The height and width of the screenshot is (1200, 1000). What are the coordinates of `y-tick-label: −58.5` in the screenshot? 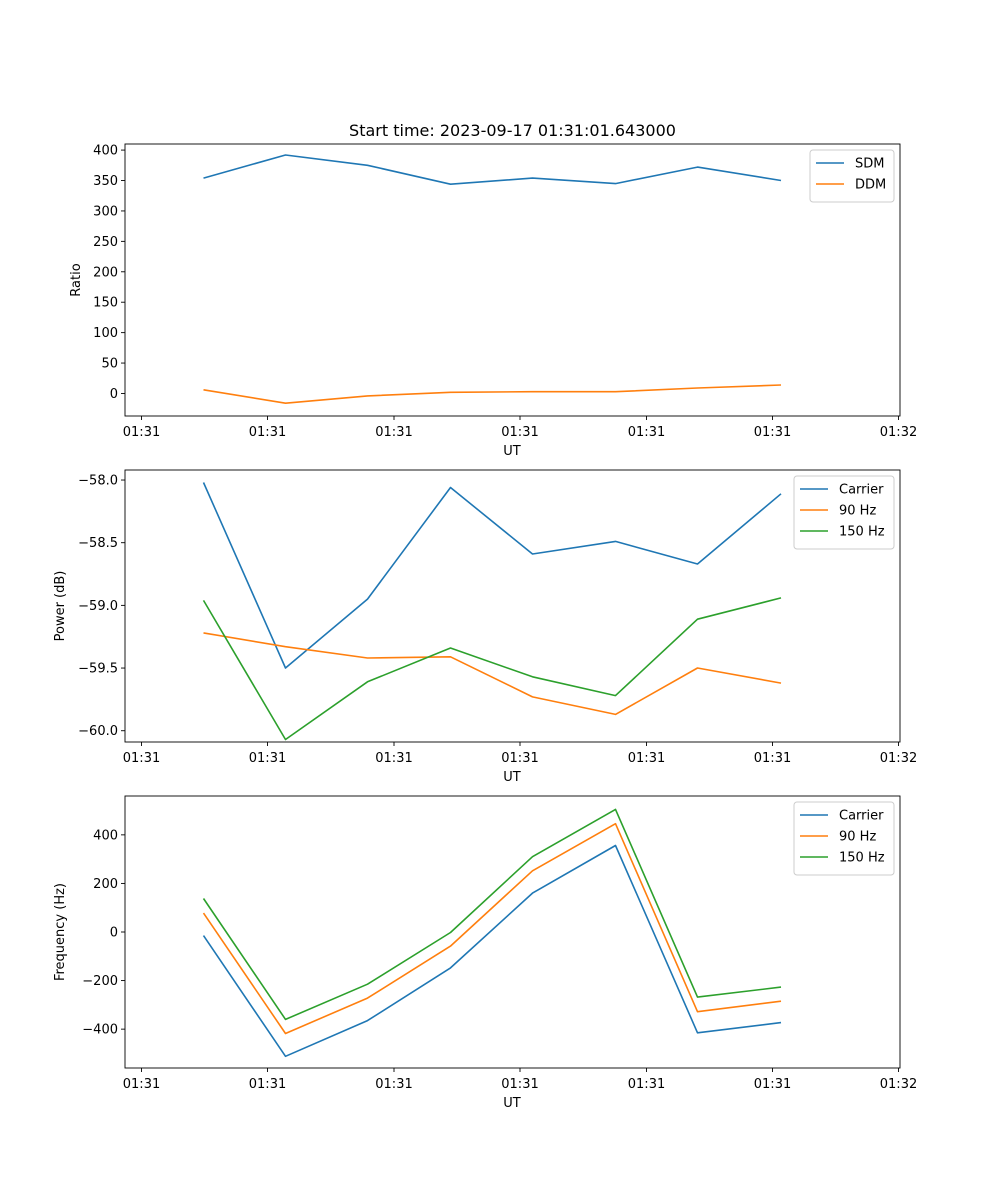 It's located at (98, 543).